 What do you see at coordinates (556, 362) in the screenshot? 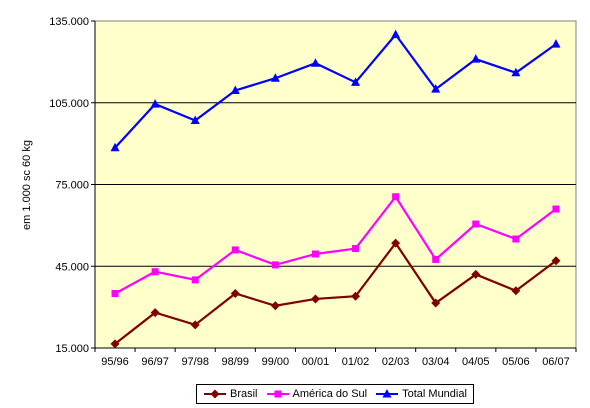
I see `x-tick-label: 06/07` at bounding box center [556, 362].